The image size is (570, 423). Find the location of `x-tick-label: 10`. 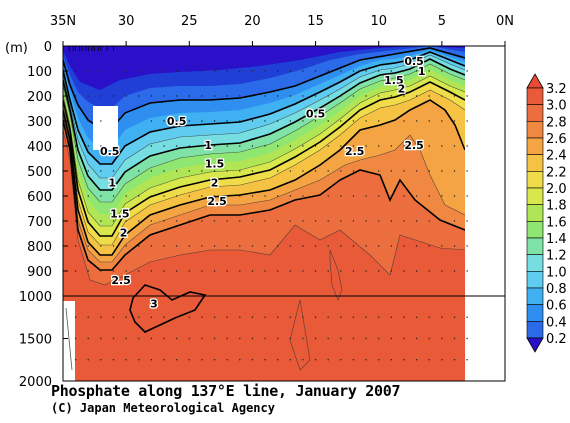

x-tick-label: 10 is located at coordinates (378, 21).